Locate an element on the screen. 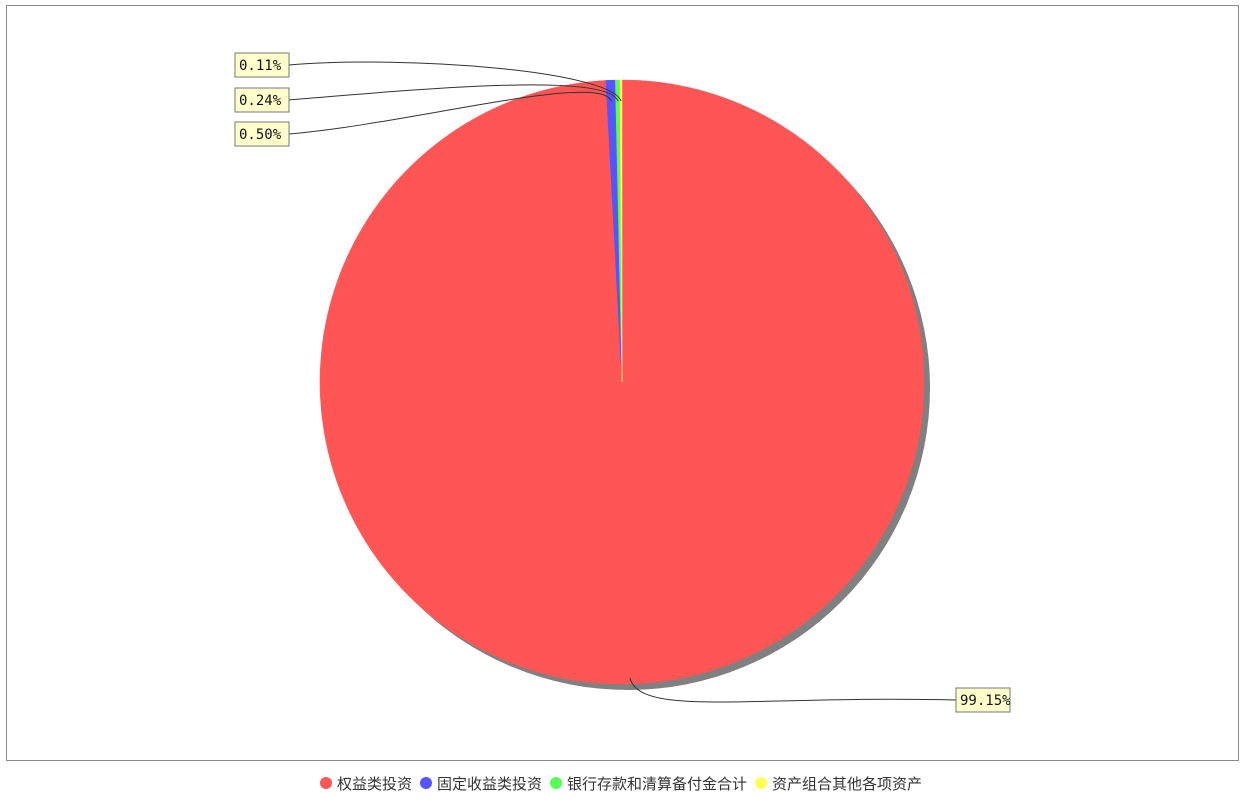  legend-label-bank-deposits: 银行存款和清算备付金合计 is located at coordinates (657, 783).